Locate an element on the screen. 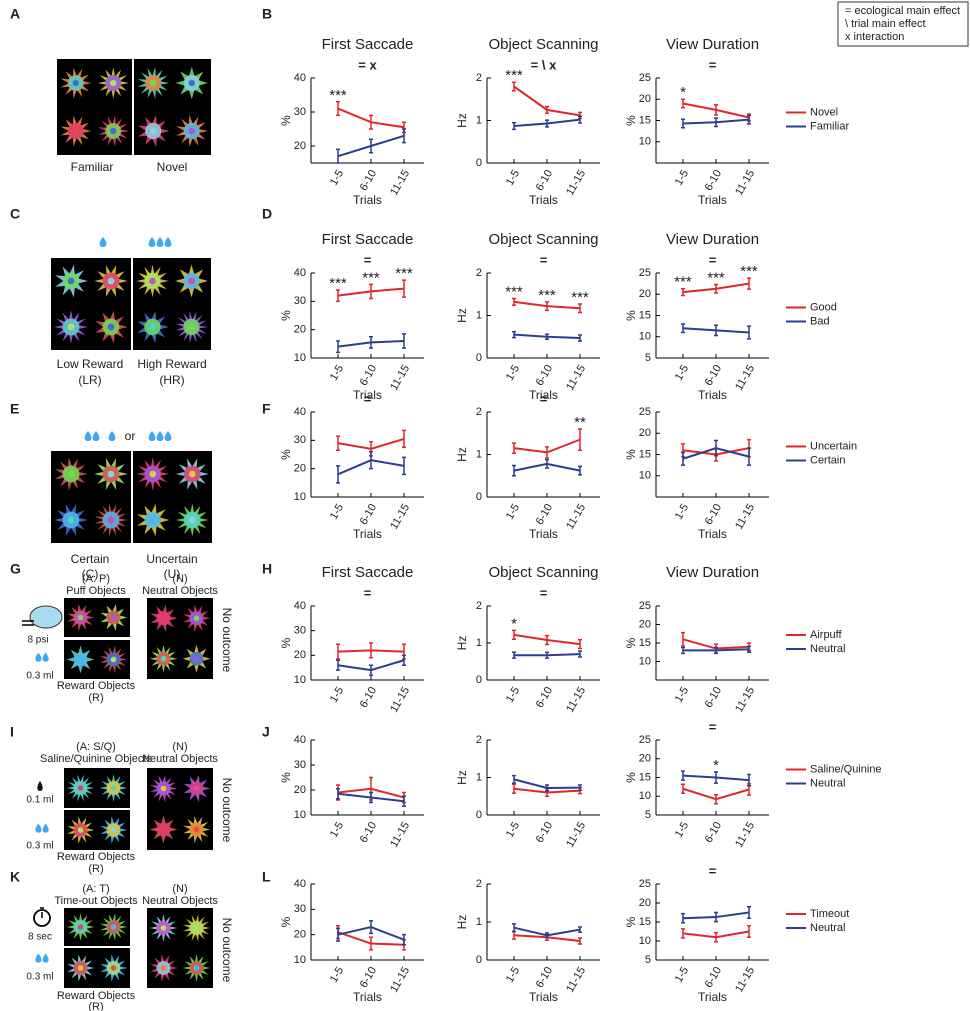 The image size is (970, 1011). effect-annotation: = \ x is located at coordinates (544, 64).